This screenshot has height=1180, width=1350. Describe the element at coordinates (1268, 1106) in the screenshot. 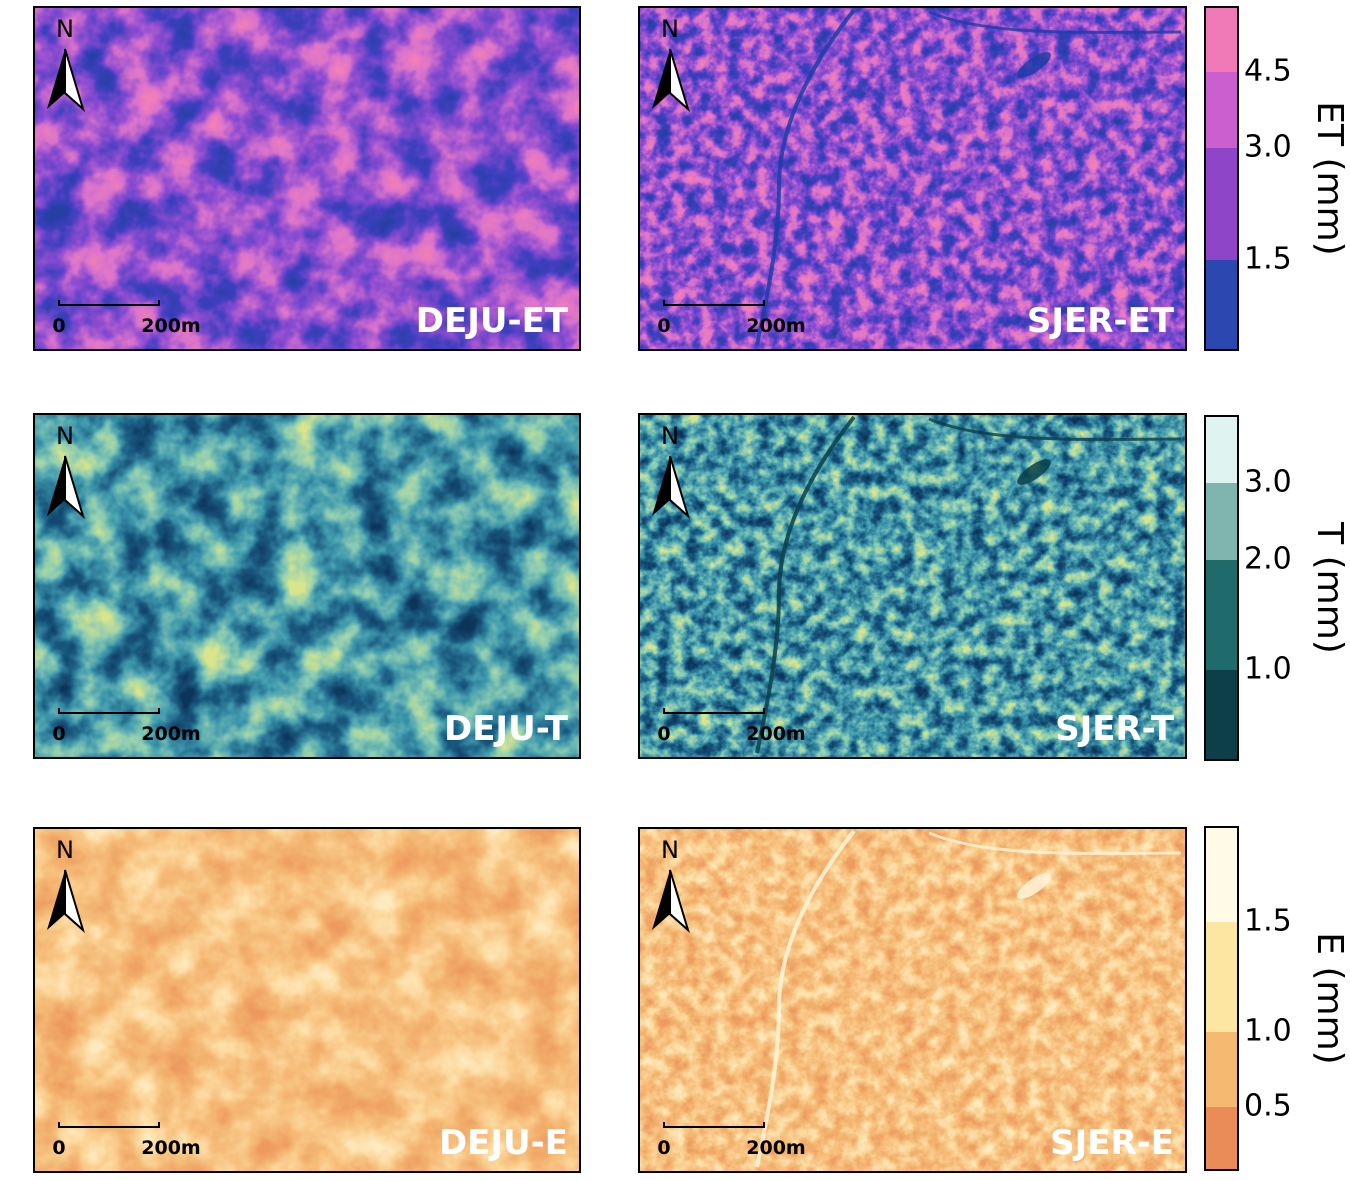

I see `colorbar-tick-label: 0.5` at that location.